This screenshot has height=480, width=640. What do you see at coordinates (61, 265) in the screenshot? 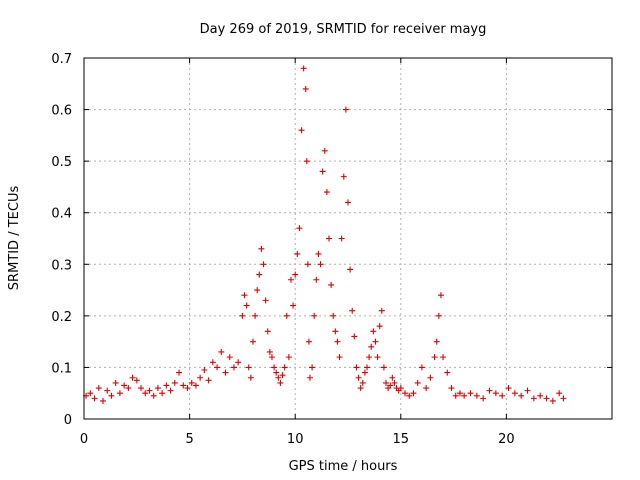
I see `y-tick-label: 0.3` at bounding box center [61, 265].